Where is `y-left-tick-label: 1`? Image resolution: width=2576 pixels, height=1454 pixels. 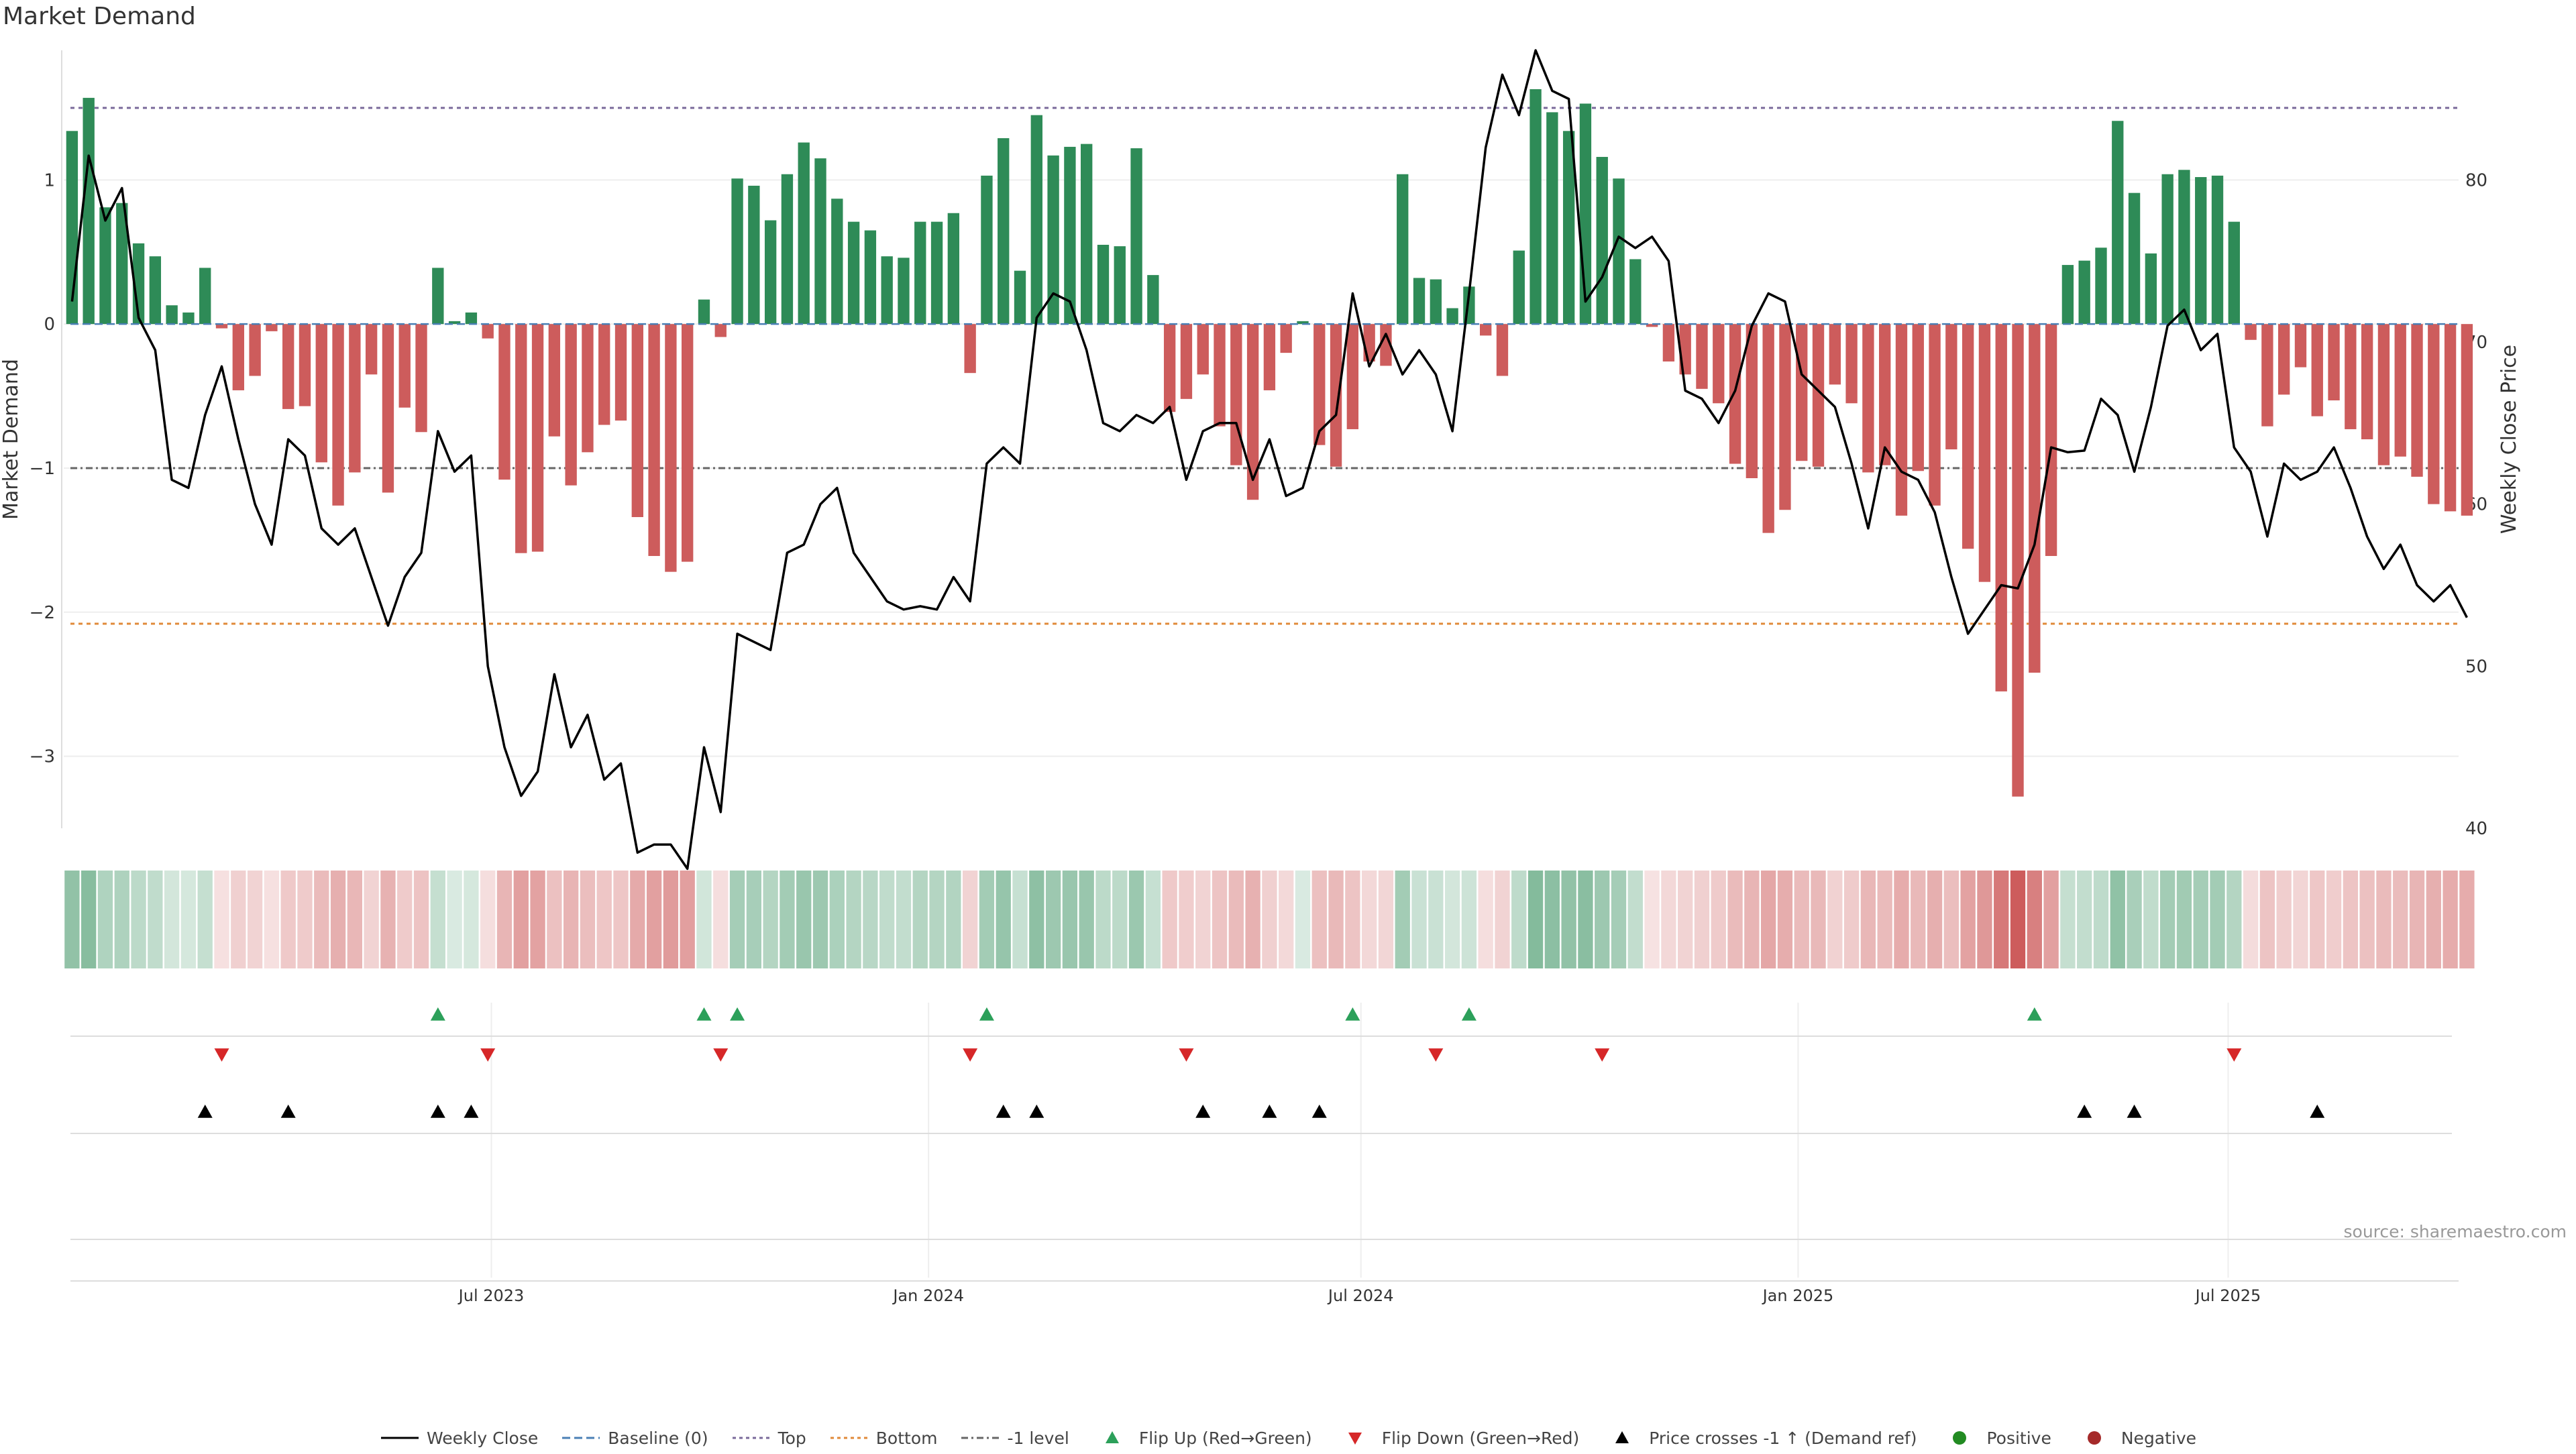 y-left-tick-label: 1 is located at coordinates (49, 180).